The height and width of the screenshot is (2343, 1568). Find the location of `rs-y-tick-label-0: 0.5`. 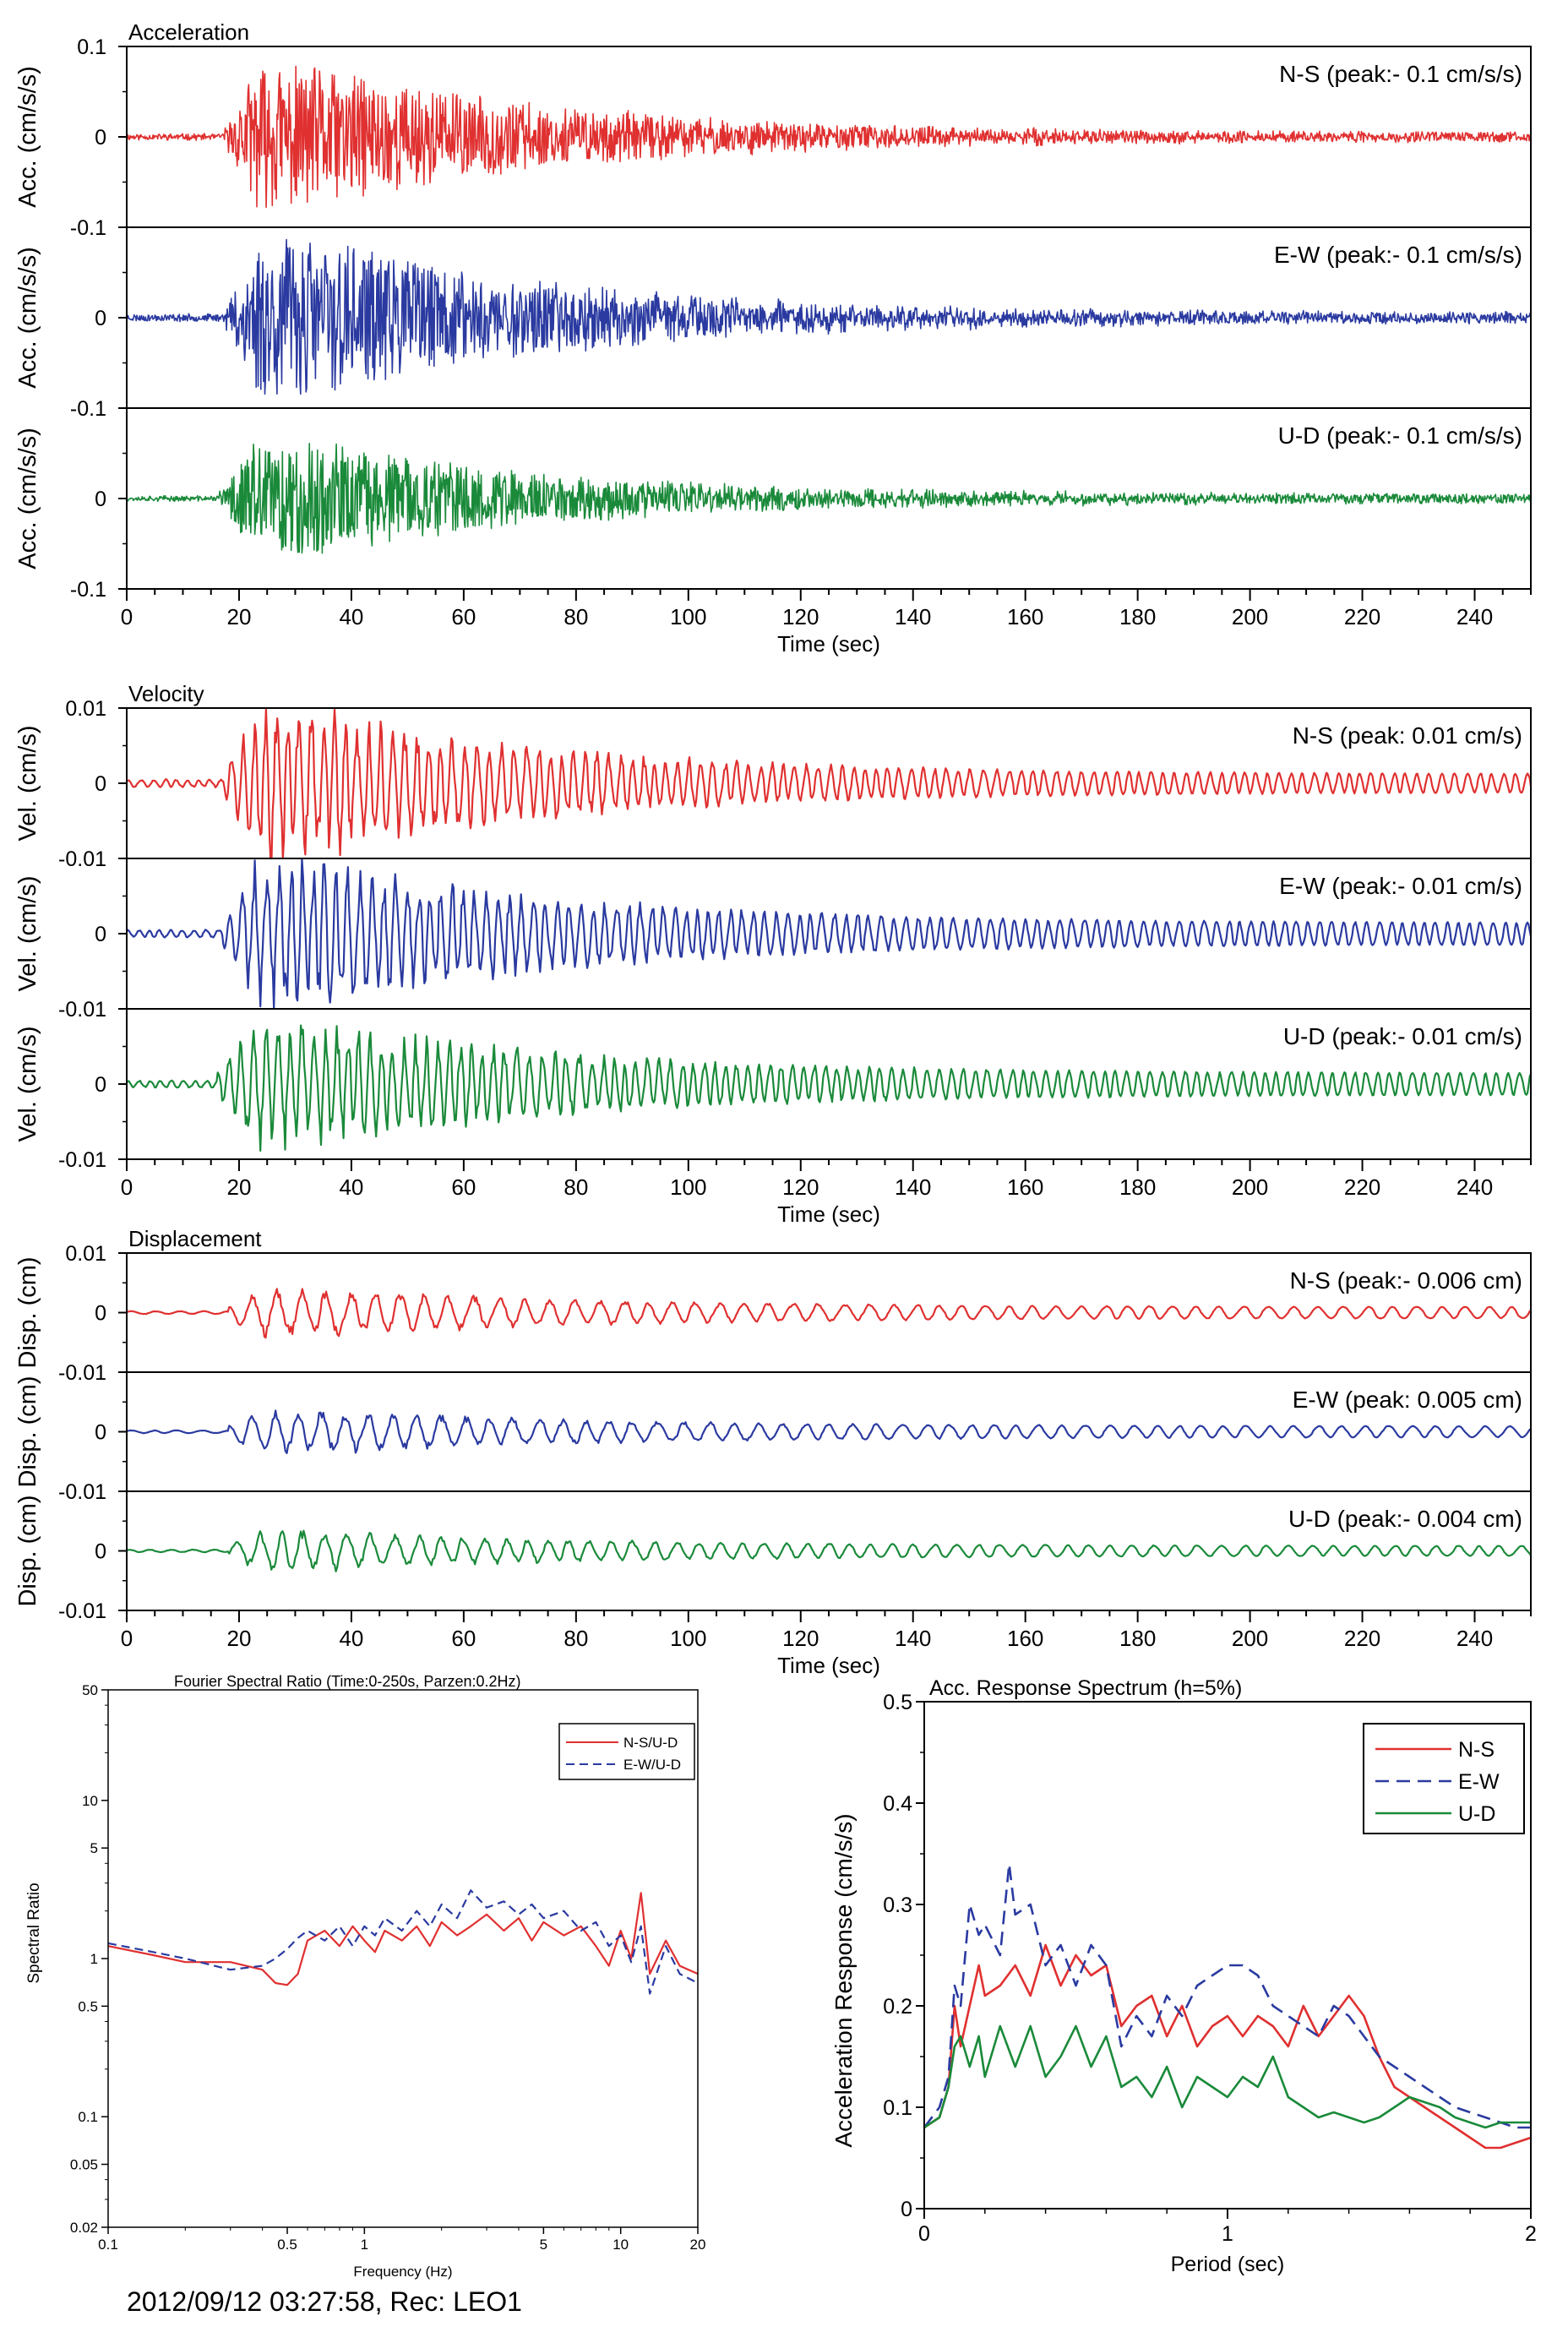

rs-y-tick-label-0: 0.5 is located at coordinates (897, 1702).